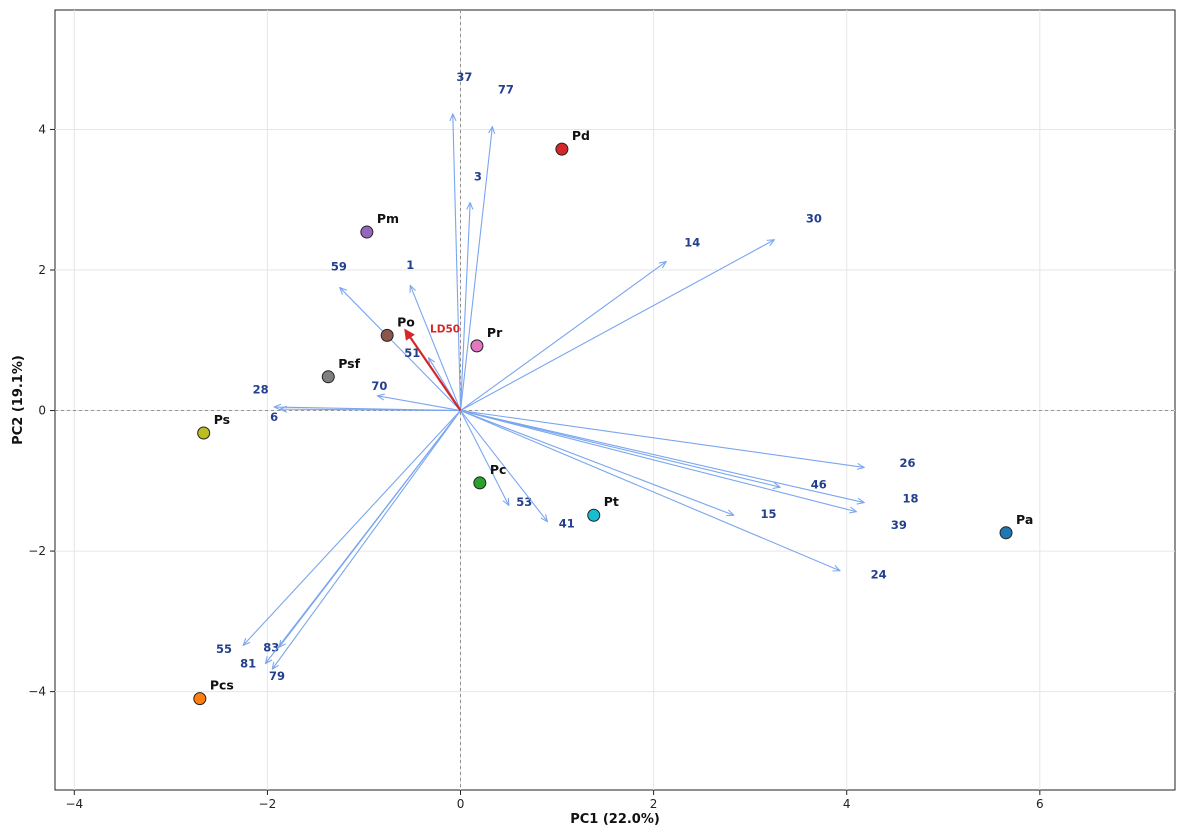  Describe the element at coordinates (506, 89) in the screenshot. I see `loading-label-77: 77` at that location.